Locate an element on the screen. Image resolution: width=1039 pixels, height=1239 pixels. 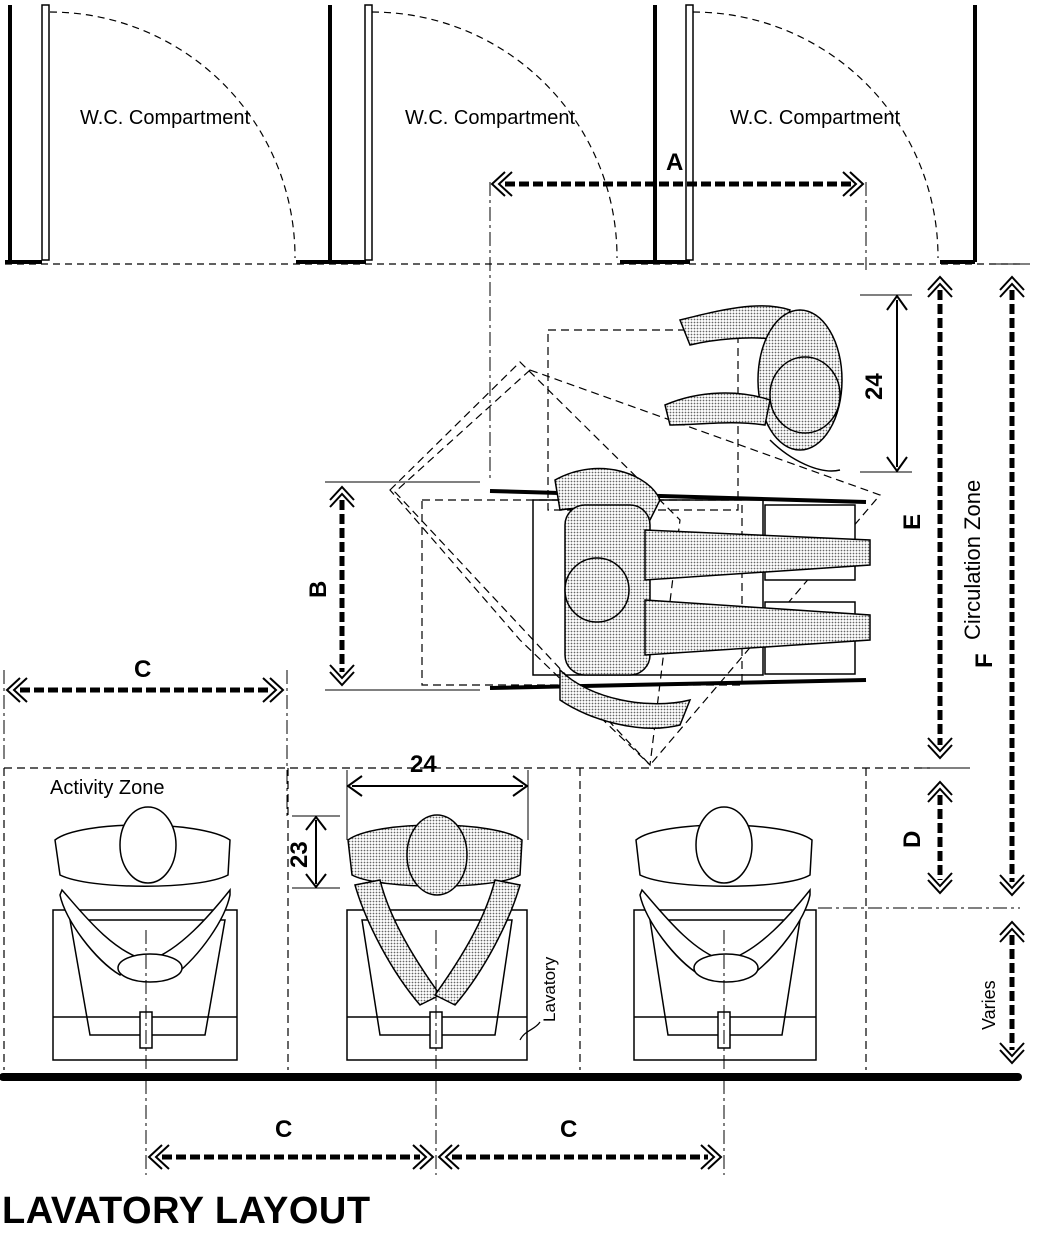
varies-label: Varies is located at coordinates (989, 1005).